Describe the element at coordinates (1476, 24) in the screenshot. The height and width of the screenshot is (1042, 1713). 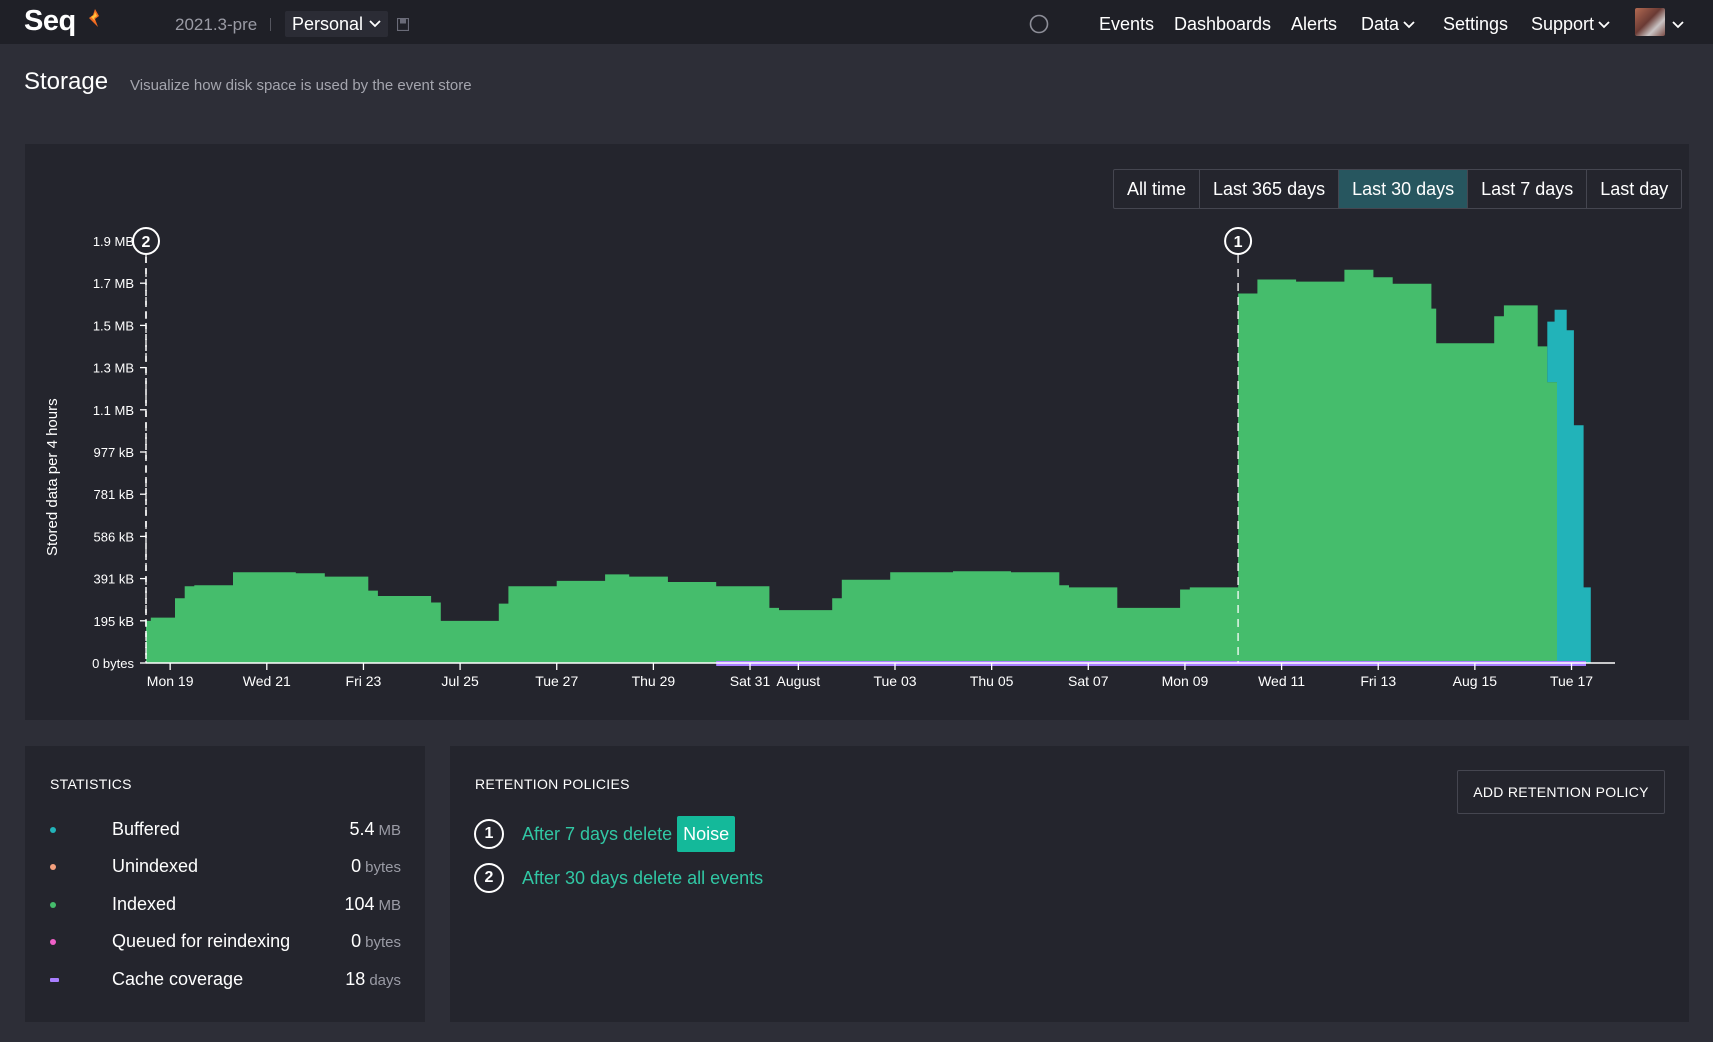
I see `nav-settings: Settings` at that location.